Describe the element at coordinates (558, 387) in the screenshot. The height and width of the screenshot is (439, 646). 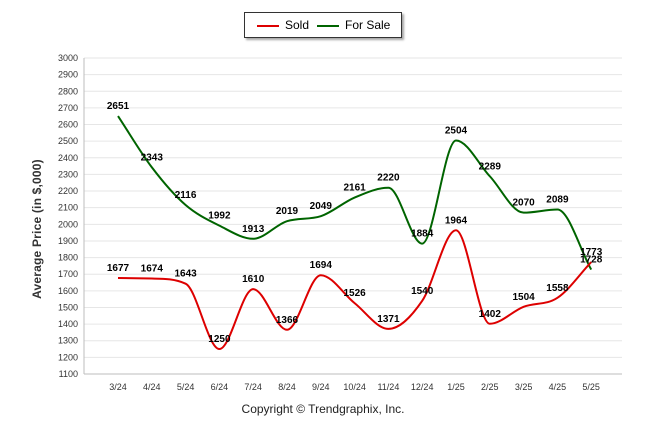
I see `x-tick-label: 4/25` at that location.